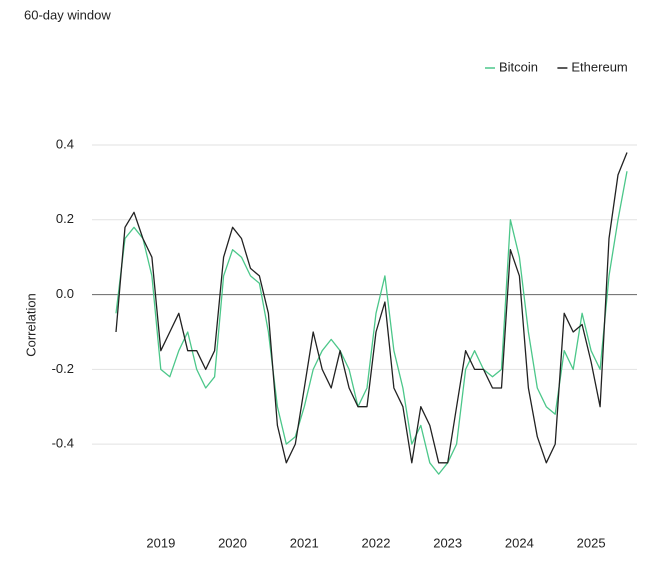 This screenshot has height=564, width=661. Describe the element at coordinates (304, 542) in the screenshot. I see `x-tick-label: 2021` at that location.